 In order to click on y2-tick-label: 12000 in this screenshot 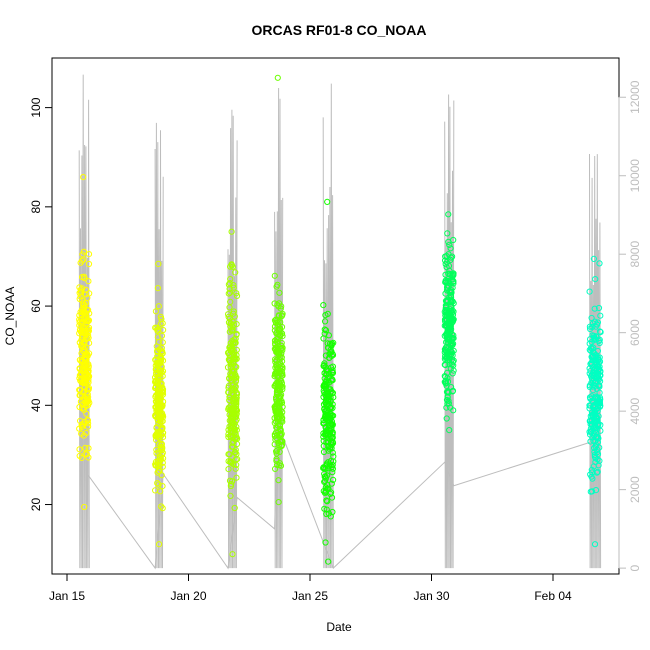, I will do `click(635, 97)`.